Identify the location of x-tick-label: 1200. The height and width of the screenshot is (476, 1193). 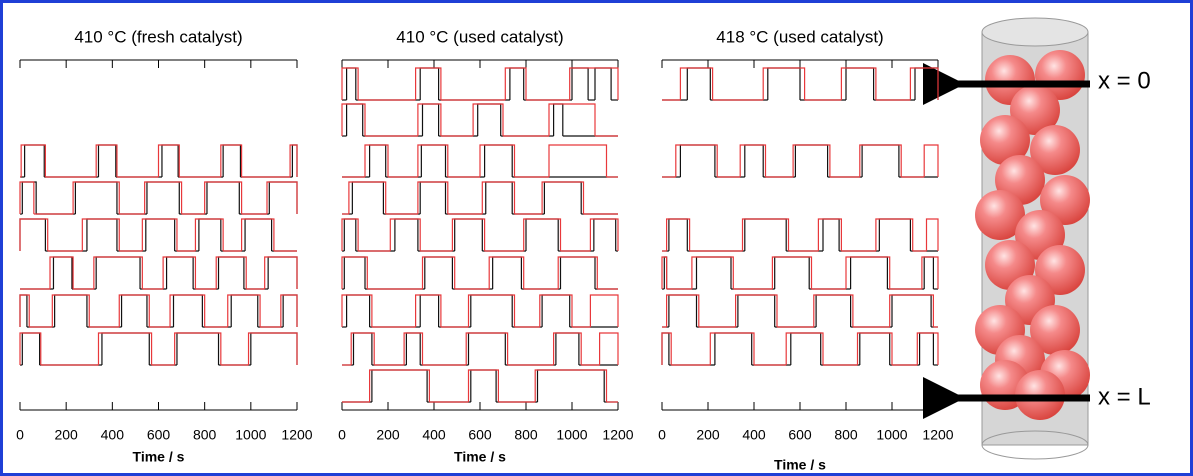
(296, 435).